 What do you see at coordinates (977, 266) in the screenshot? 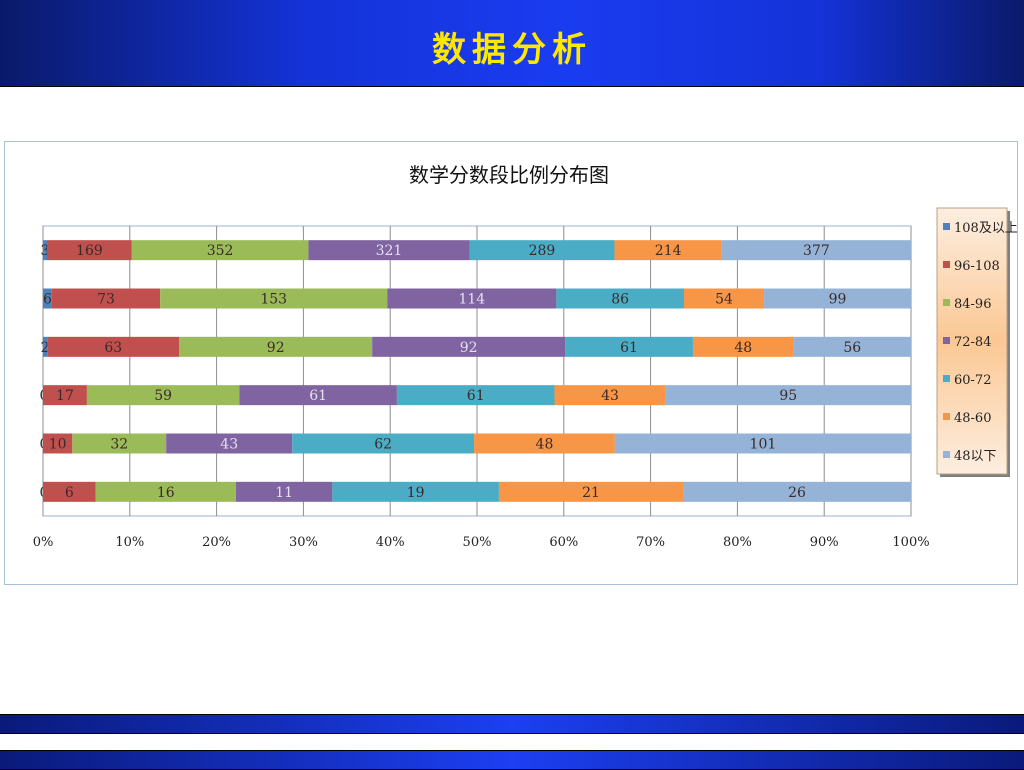
I see `legend-entry: 96-108` at bounding box center [977, 266].